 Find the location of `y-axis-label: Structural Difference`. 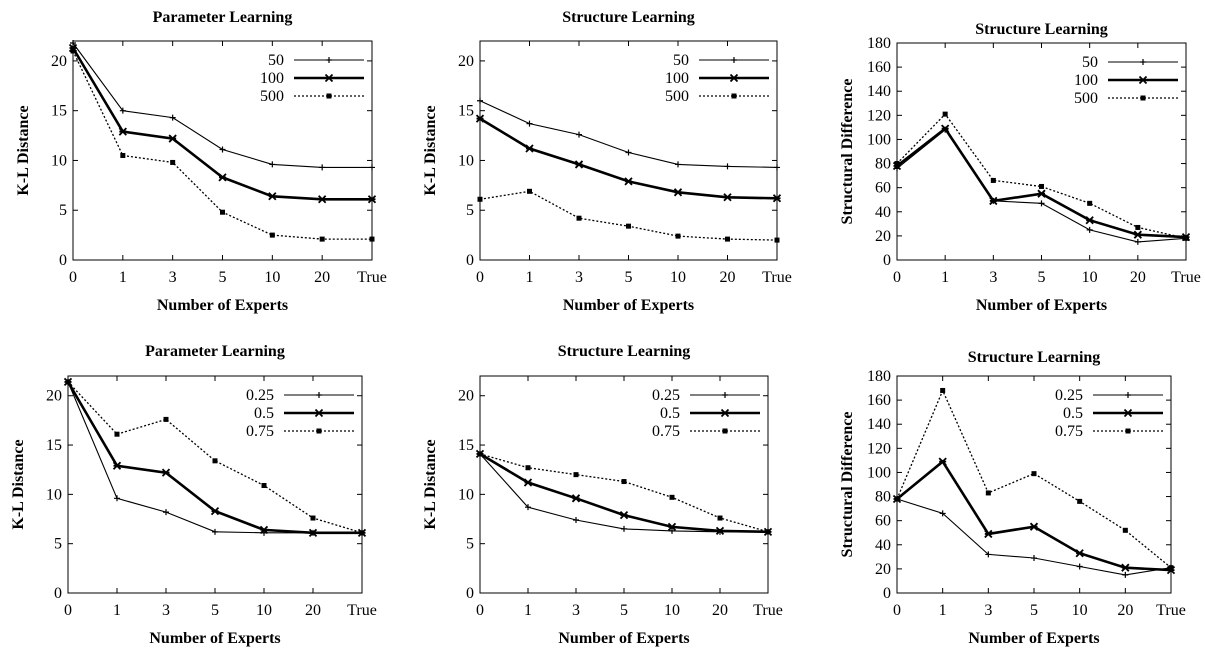

y-axis-label: Structural Difference is located at coordinates (847, 152).